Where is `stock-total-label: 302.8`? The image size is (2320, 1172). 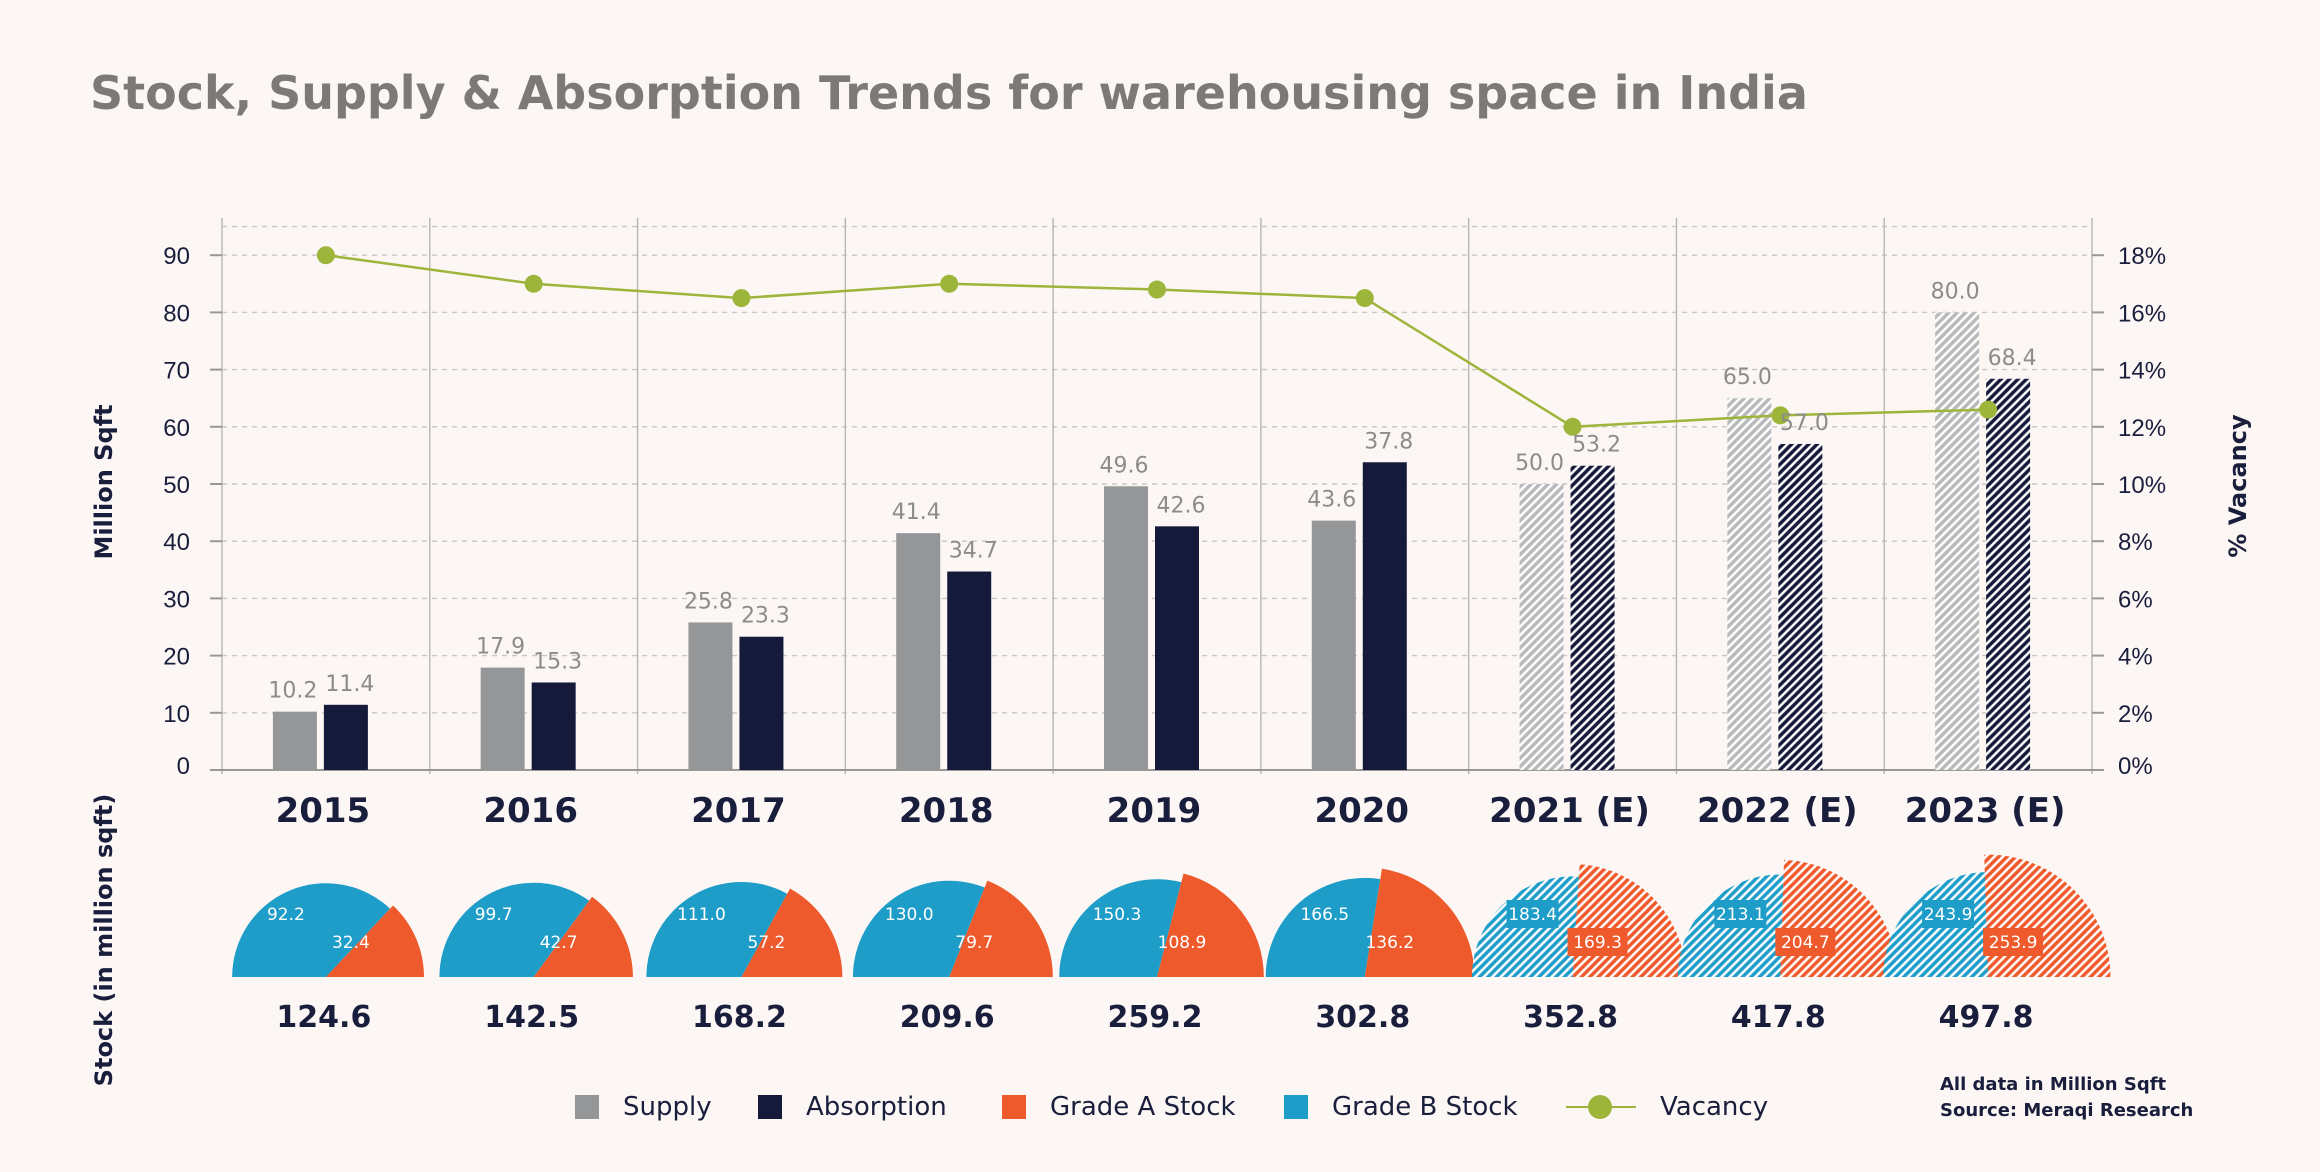
stock-total-label: 302.8 is located at coordinates (1362, 1017).